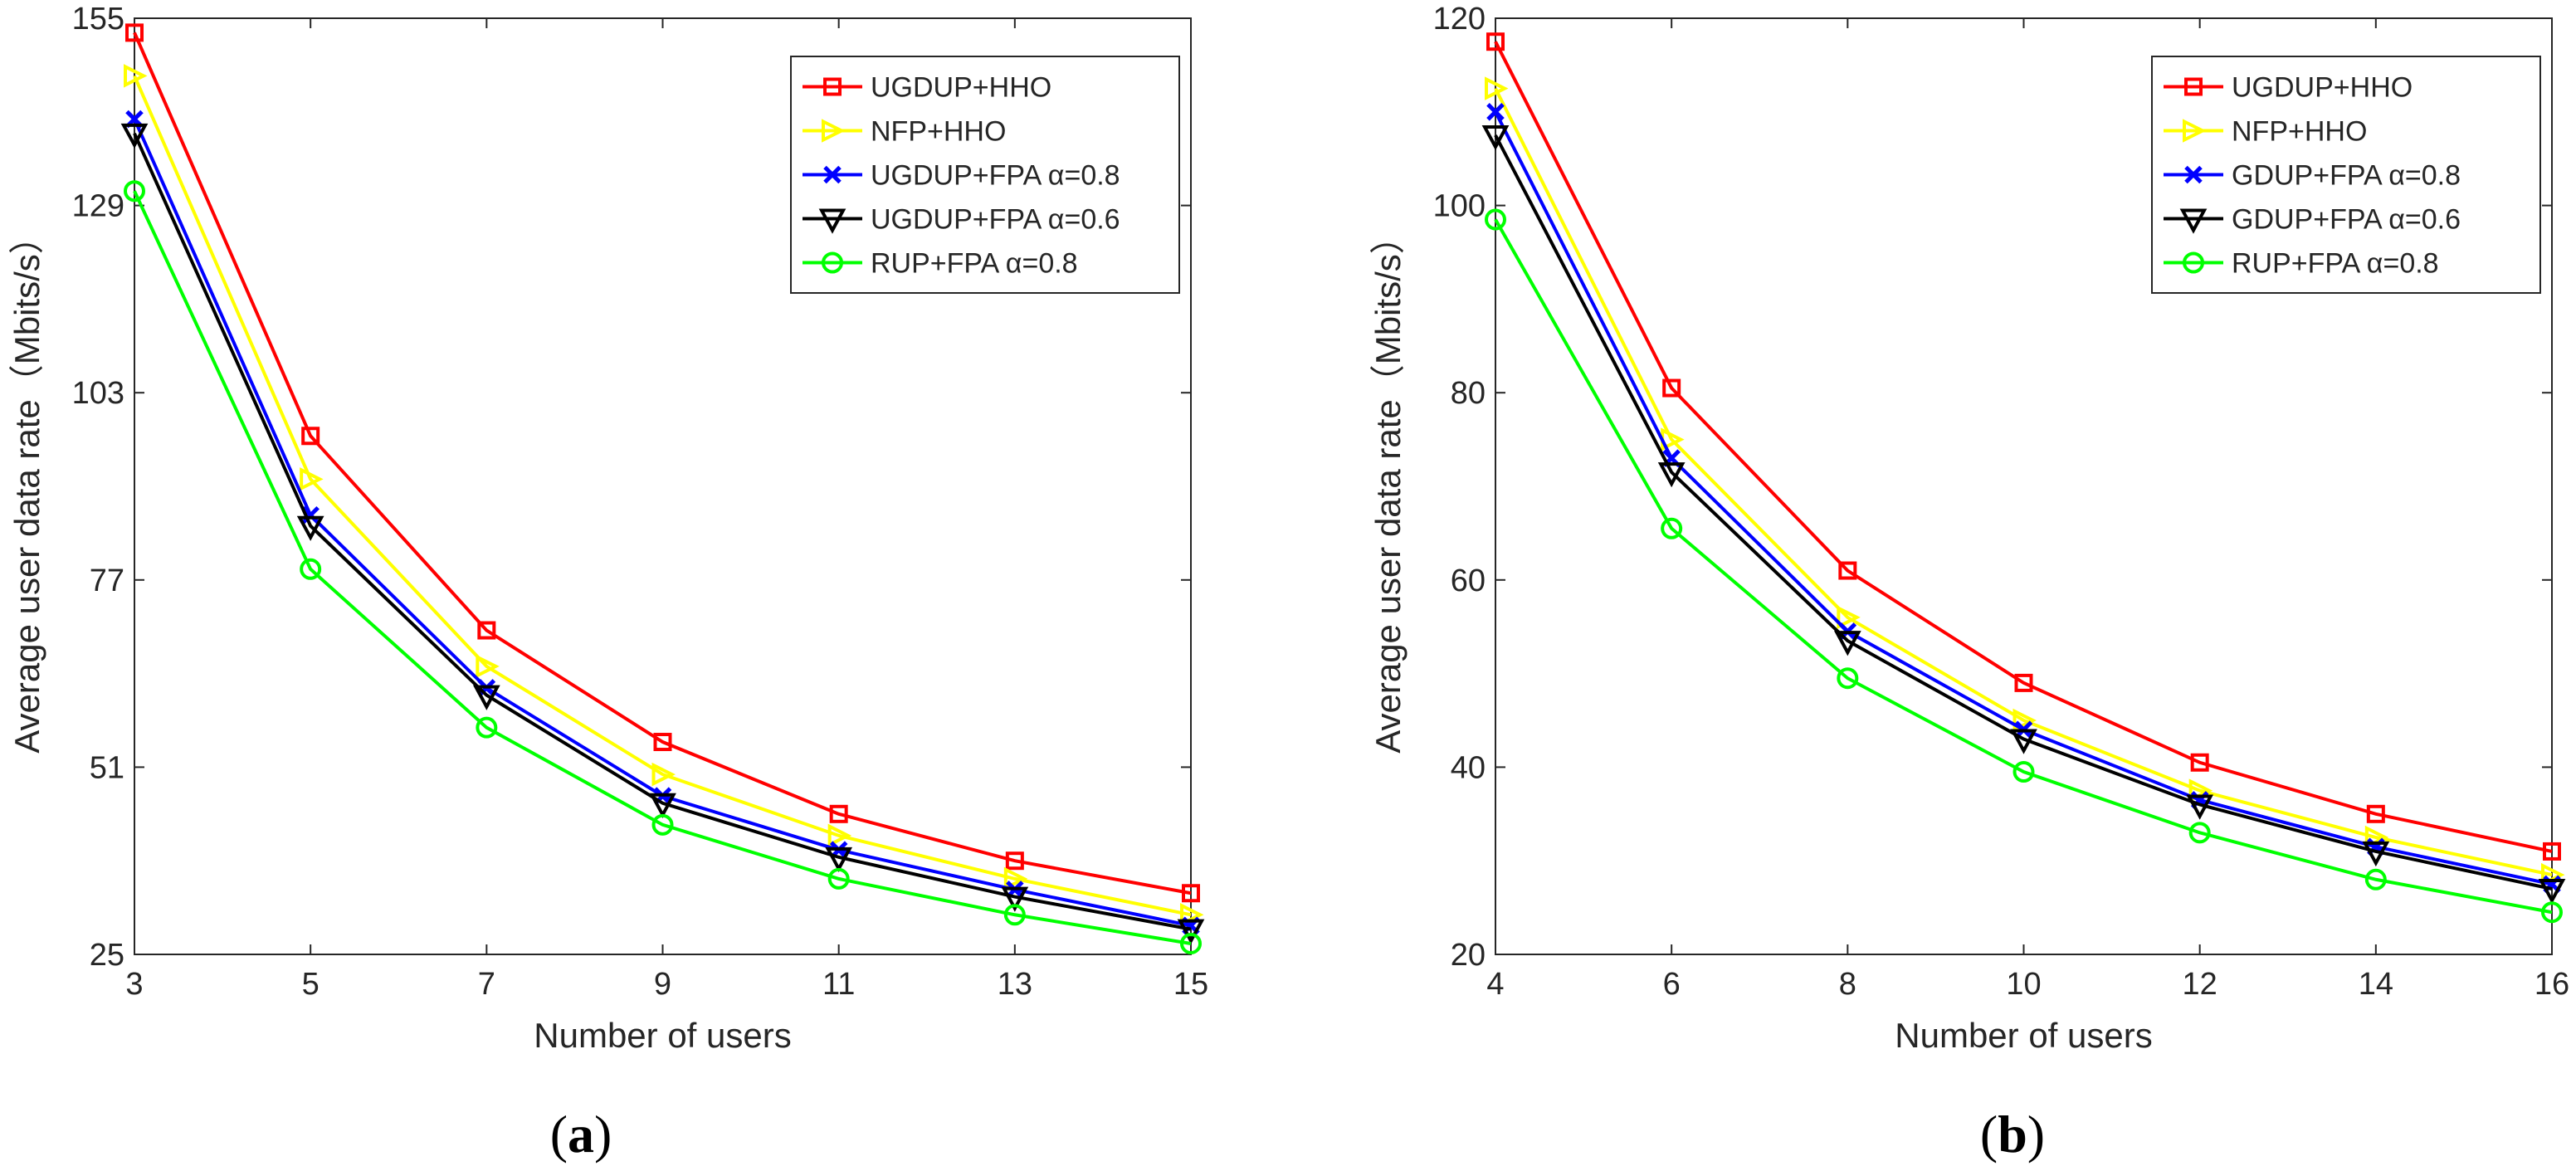  I want to click on y-tick-label: 103, so click(98, 394).